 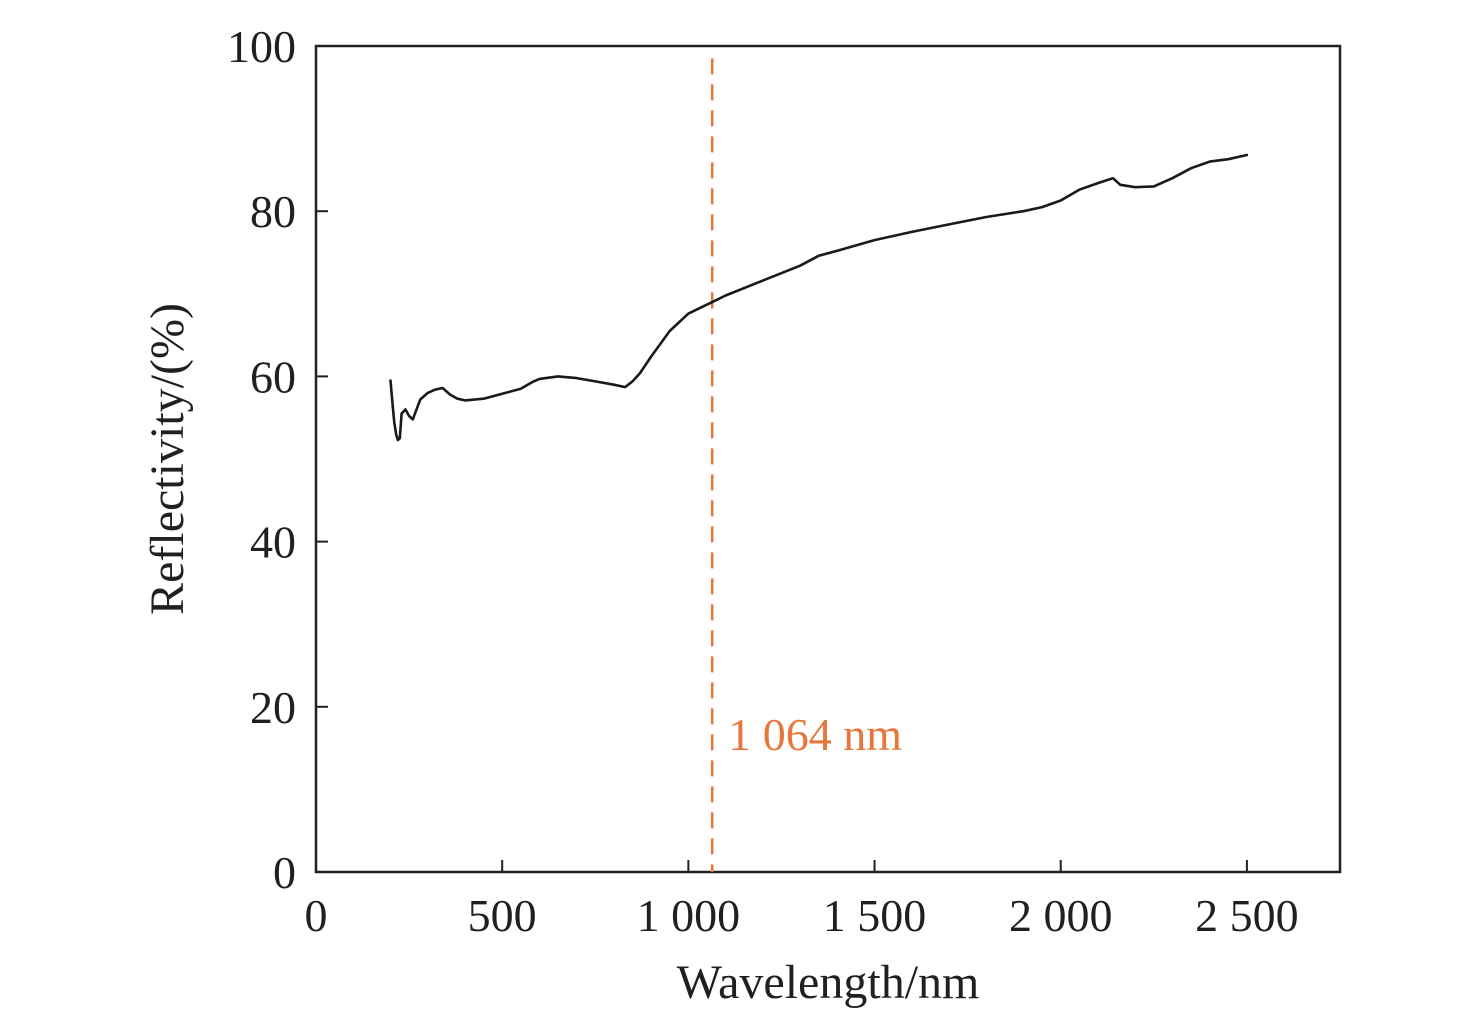 I want to click on x-tick-label: 1 000, so click(x=689, y=915).